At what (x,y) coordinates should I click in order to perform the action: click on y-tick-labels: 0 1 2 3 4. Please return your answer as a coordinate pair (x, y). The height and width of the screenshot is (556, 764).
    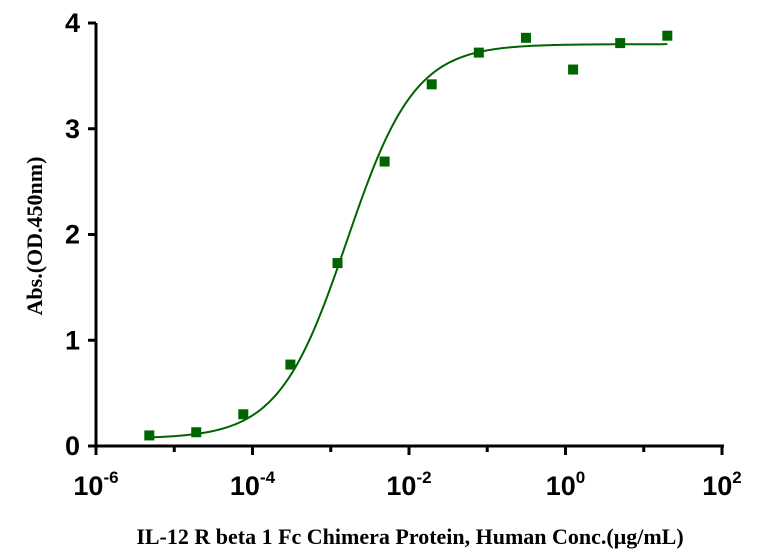
    Looking at the image, I should click on (72, 234).